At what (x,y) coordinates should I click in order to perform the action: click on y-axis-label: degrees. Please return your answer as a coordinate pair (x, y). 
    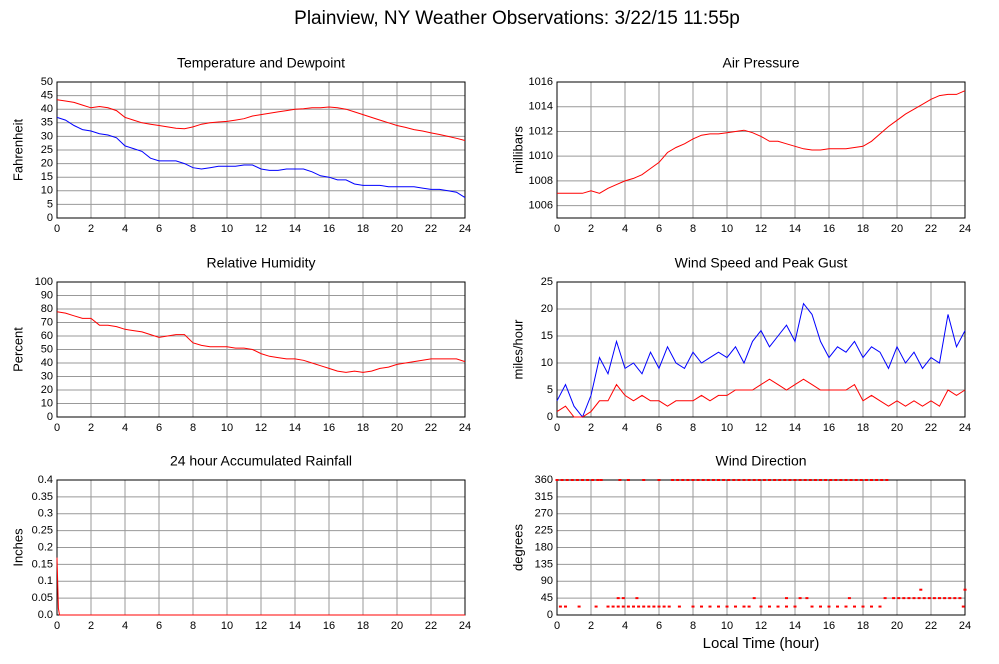
    Looking at the image, I should click on (517, 547).